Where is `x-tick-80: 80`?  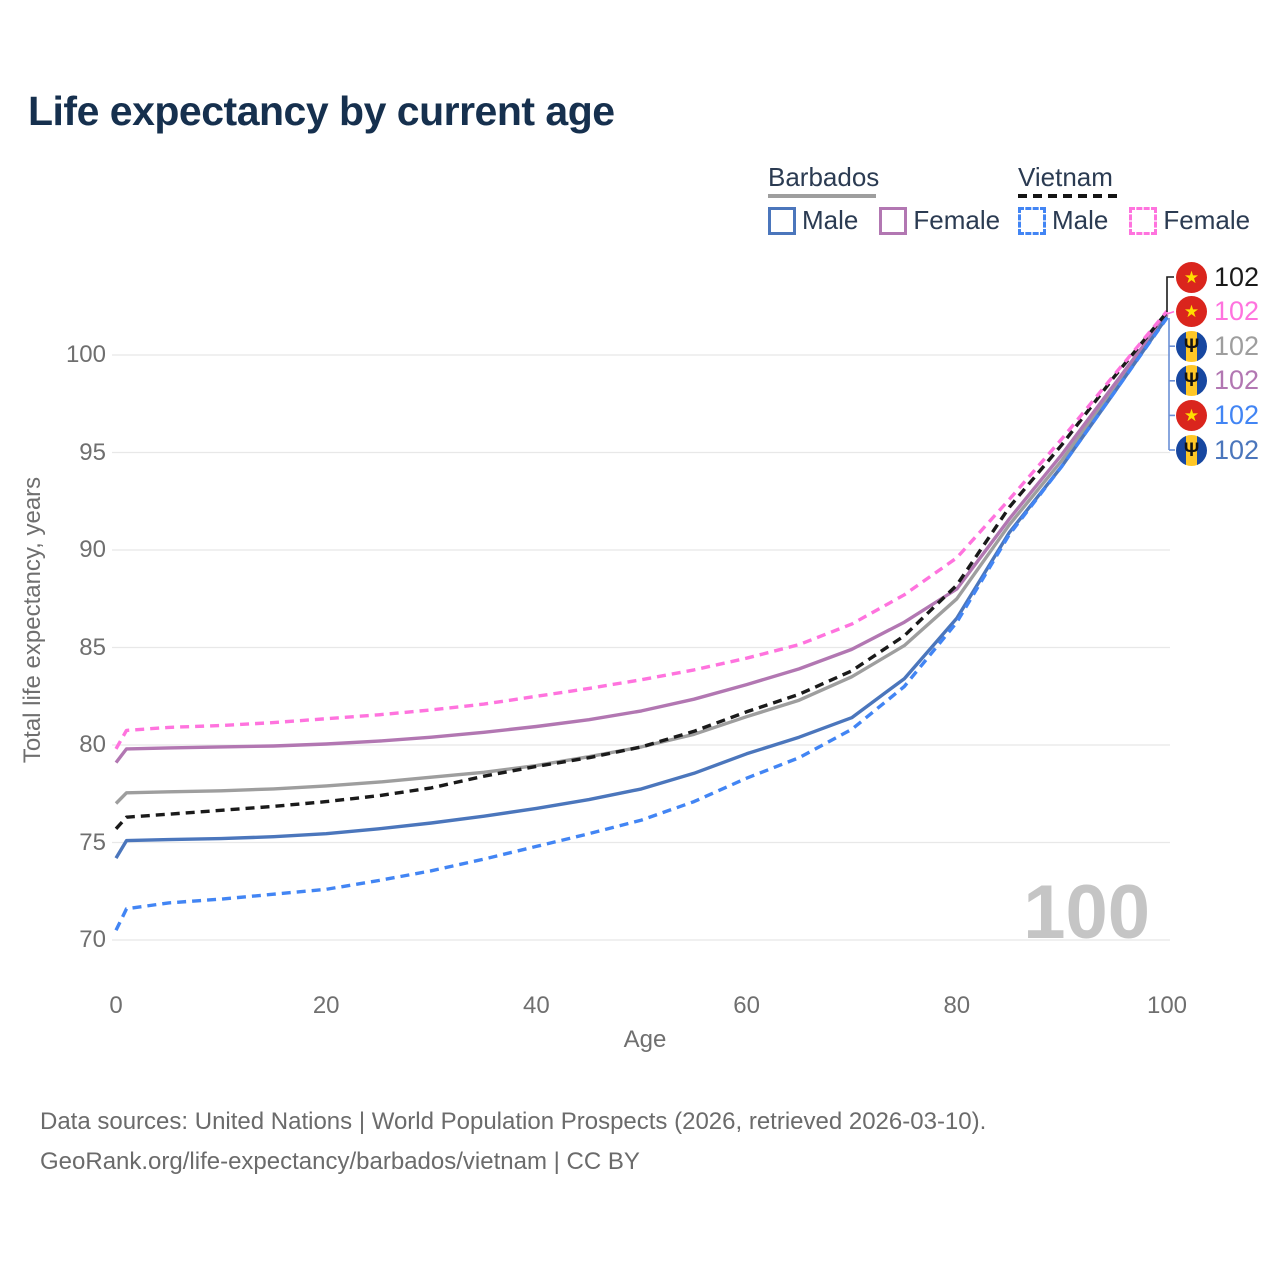
x-tick-80: 80 is located at coordinates (957, 1005).